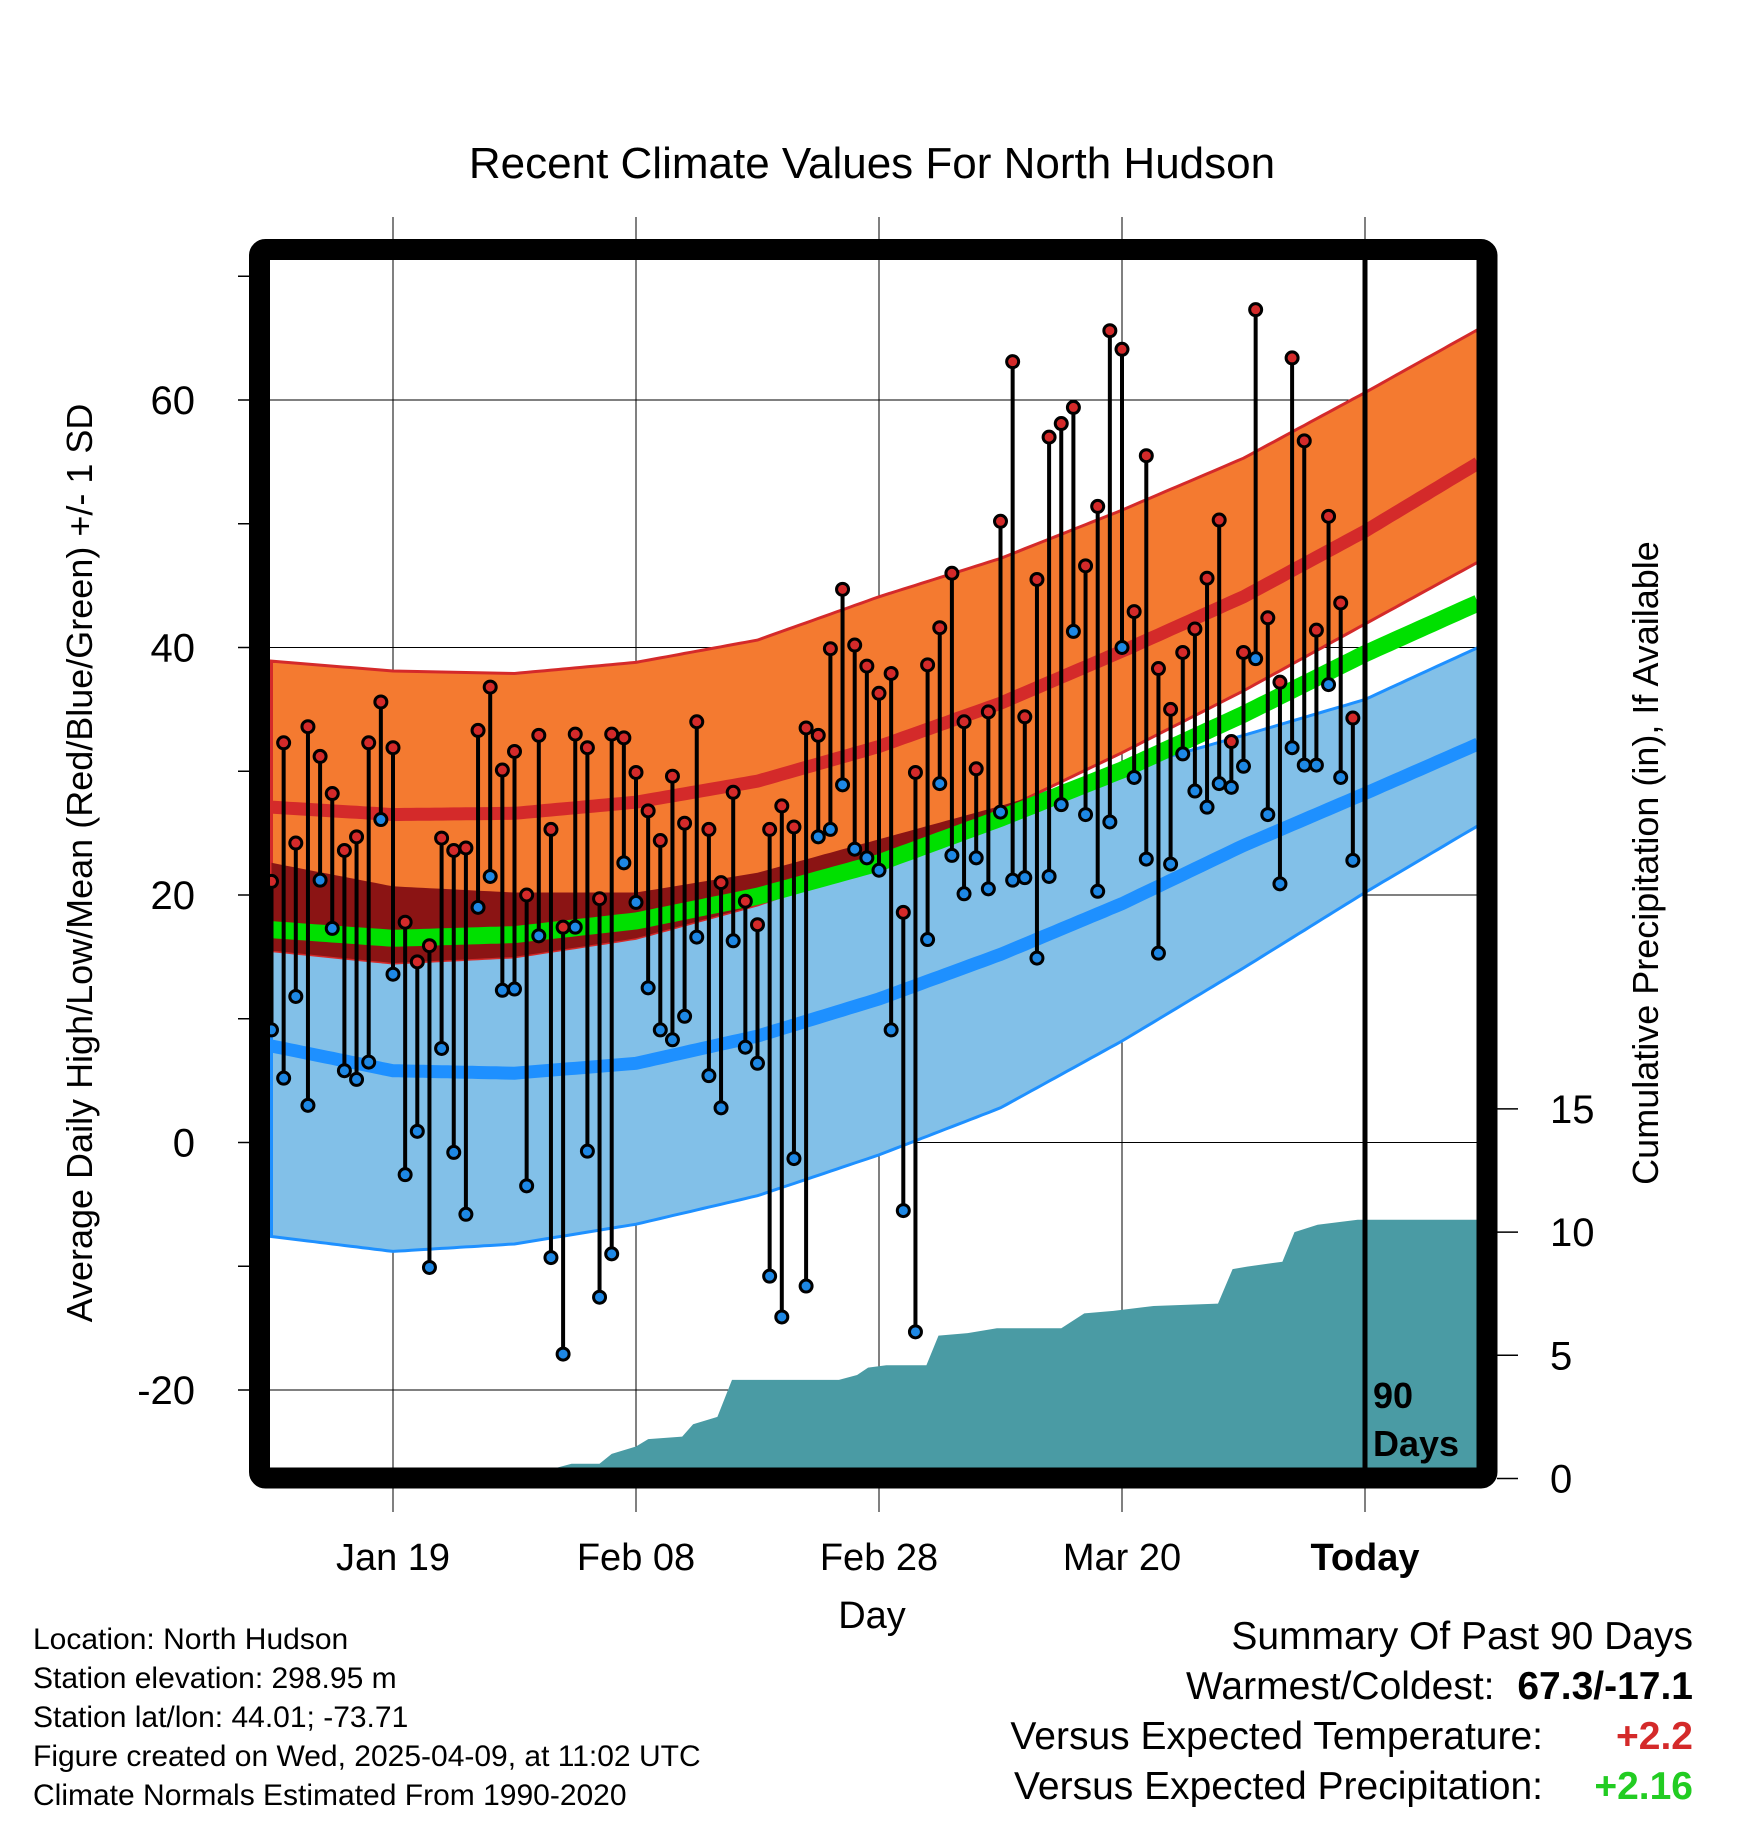 This screenshot has width=1748, height=1828. I want to click on sd-overlap-band, so click(648, 881).